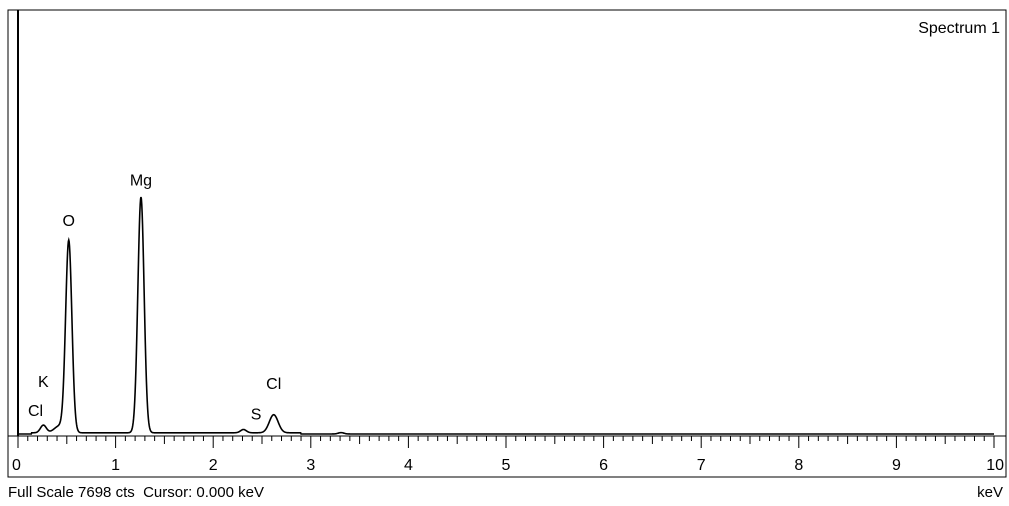  Describe the element at coordinates (69, 221) in the screenshot. I see `peak-label-o: O` at that location.